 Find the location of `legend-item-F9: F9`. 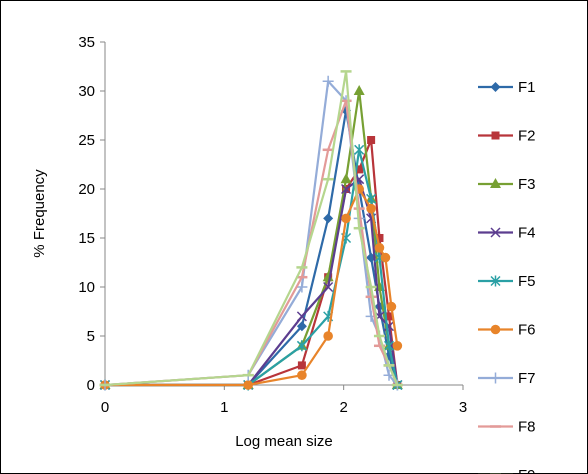

legend-item-F9: F9 is located at coordinates (507, 470).